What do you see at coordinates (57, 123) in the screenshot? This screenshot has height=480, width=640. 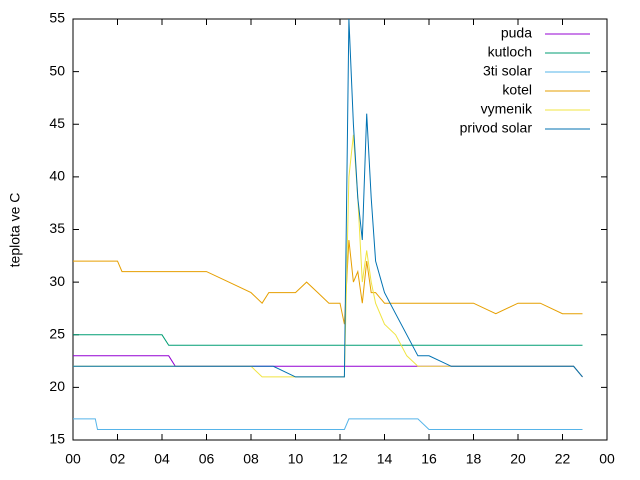 I see `y-tick-label: 45` at bounding box center [57, 123].